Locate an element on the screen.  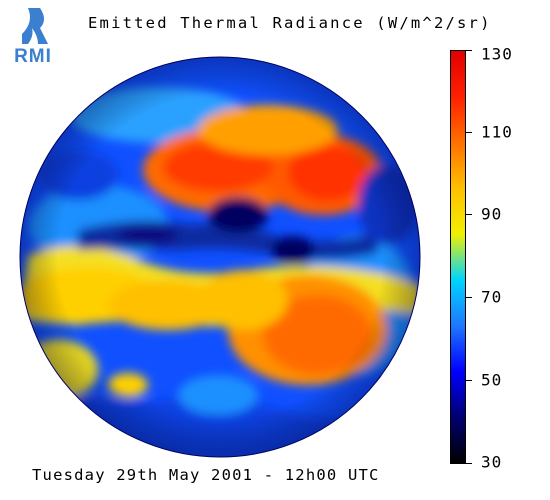
colorbar-tick-label: 130 is located at coordinates (497, 54).